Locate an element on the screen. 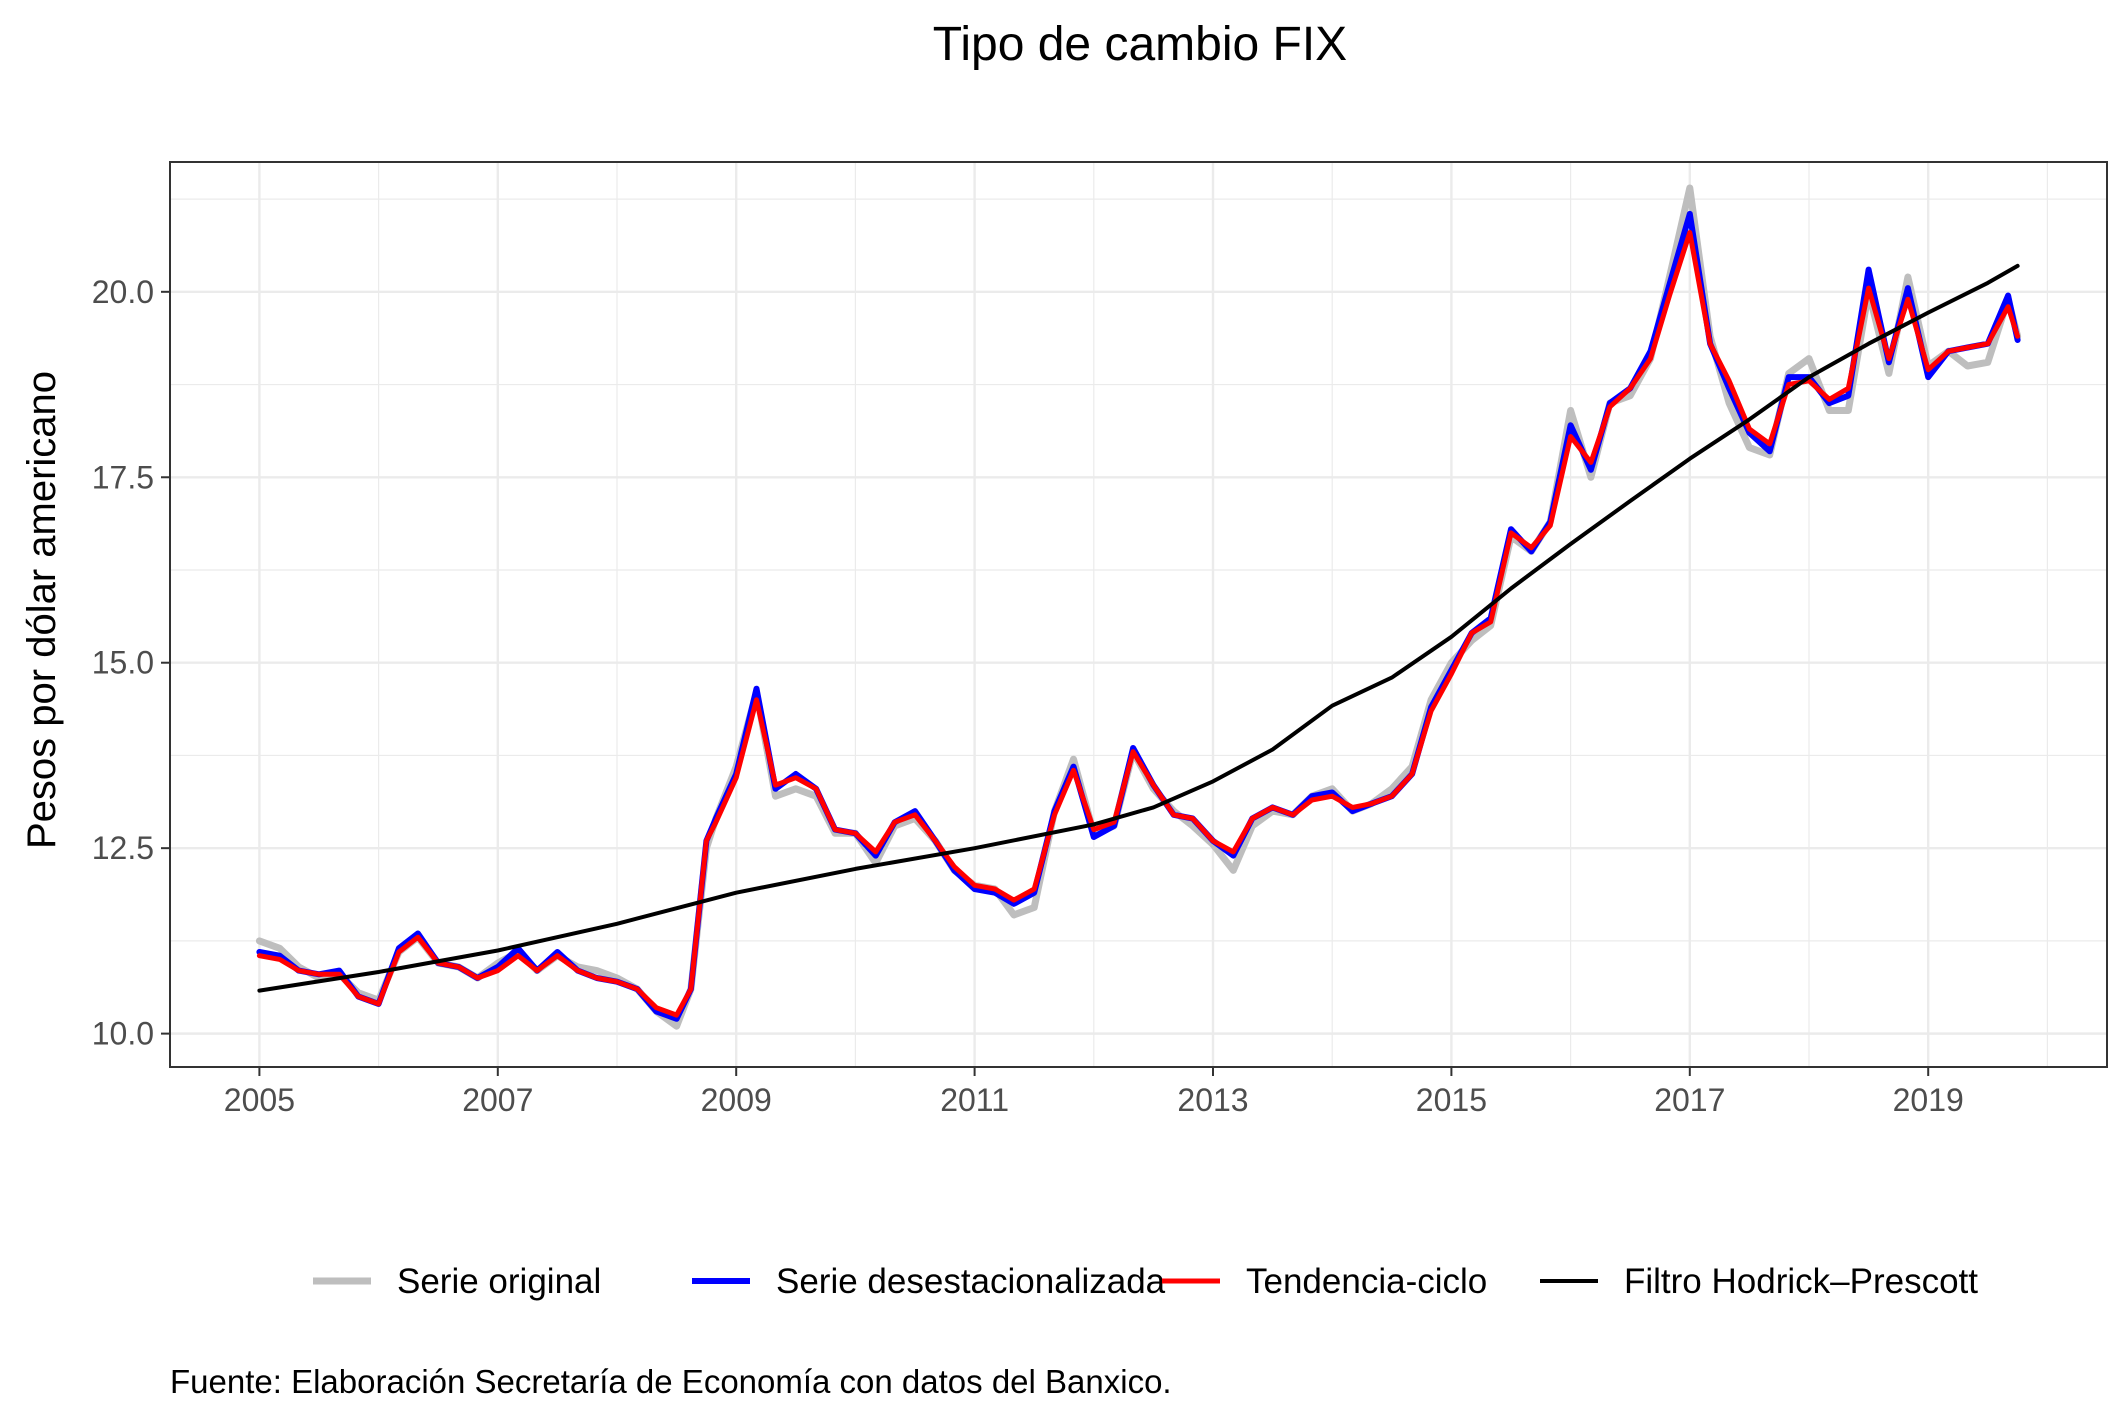 The height and width of the screenshot is (1417, 2125). y-axis: 10.0 12.5 15.0 17.5 20.0 is located at coordinates (131, 663).